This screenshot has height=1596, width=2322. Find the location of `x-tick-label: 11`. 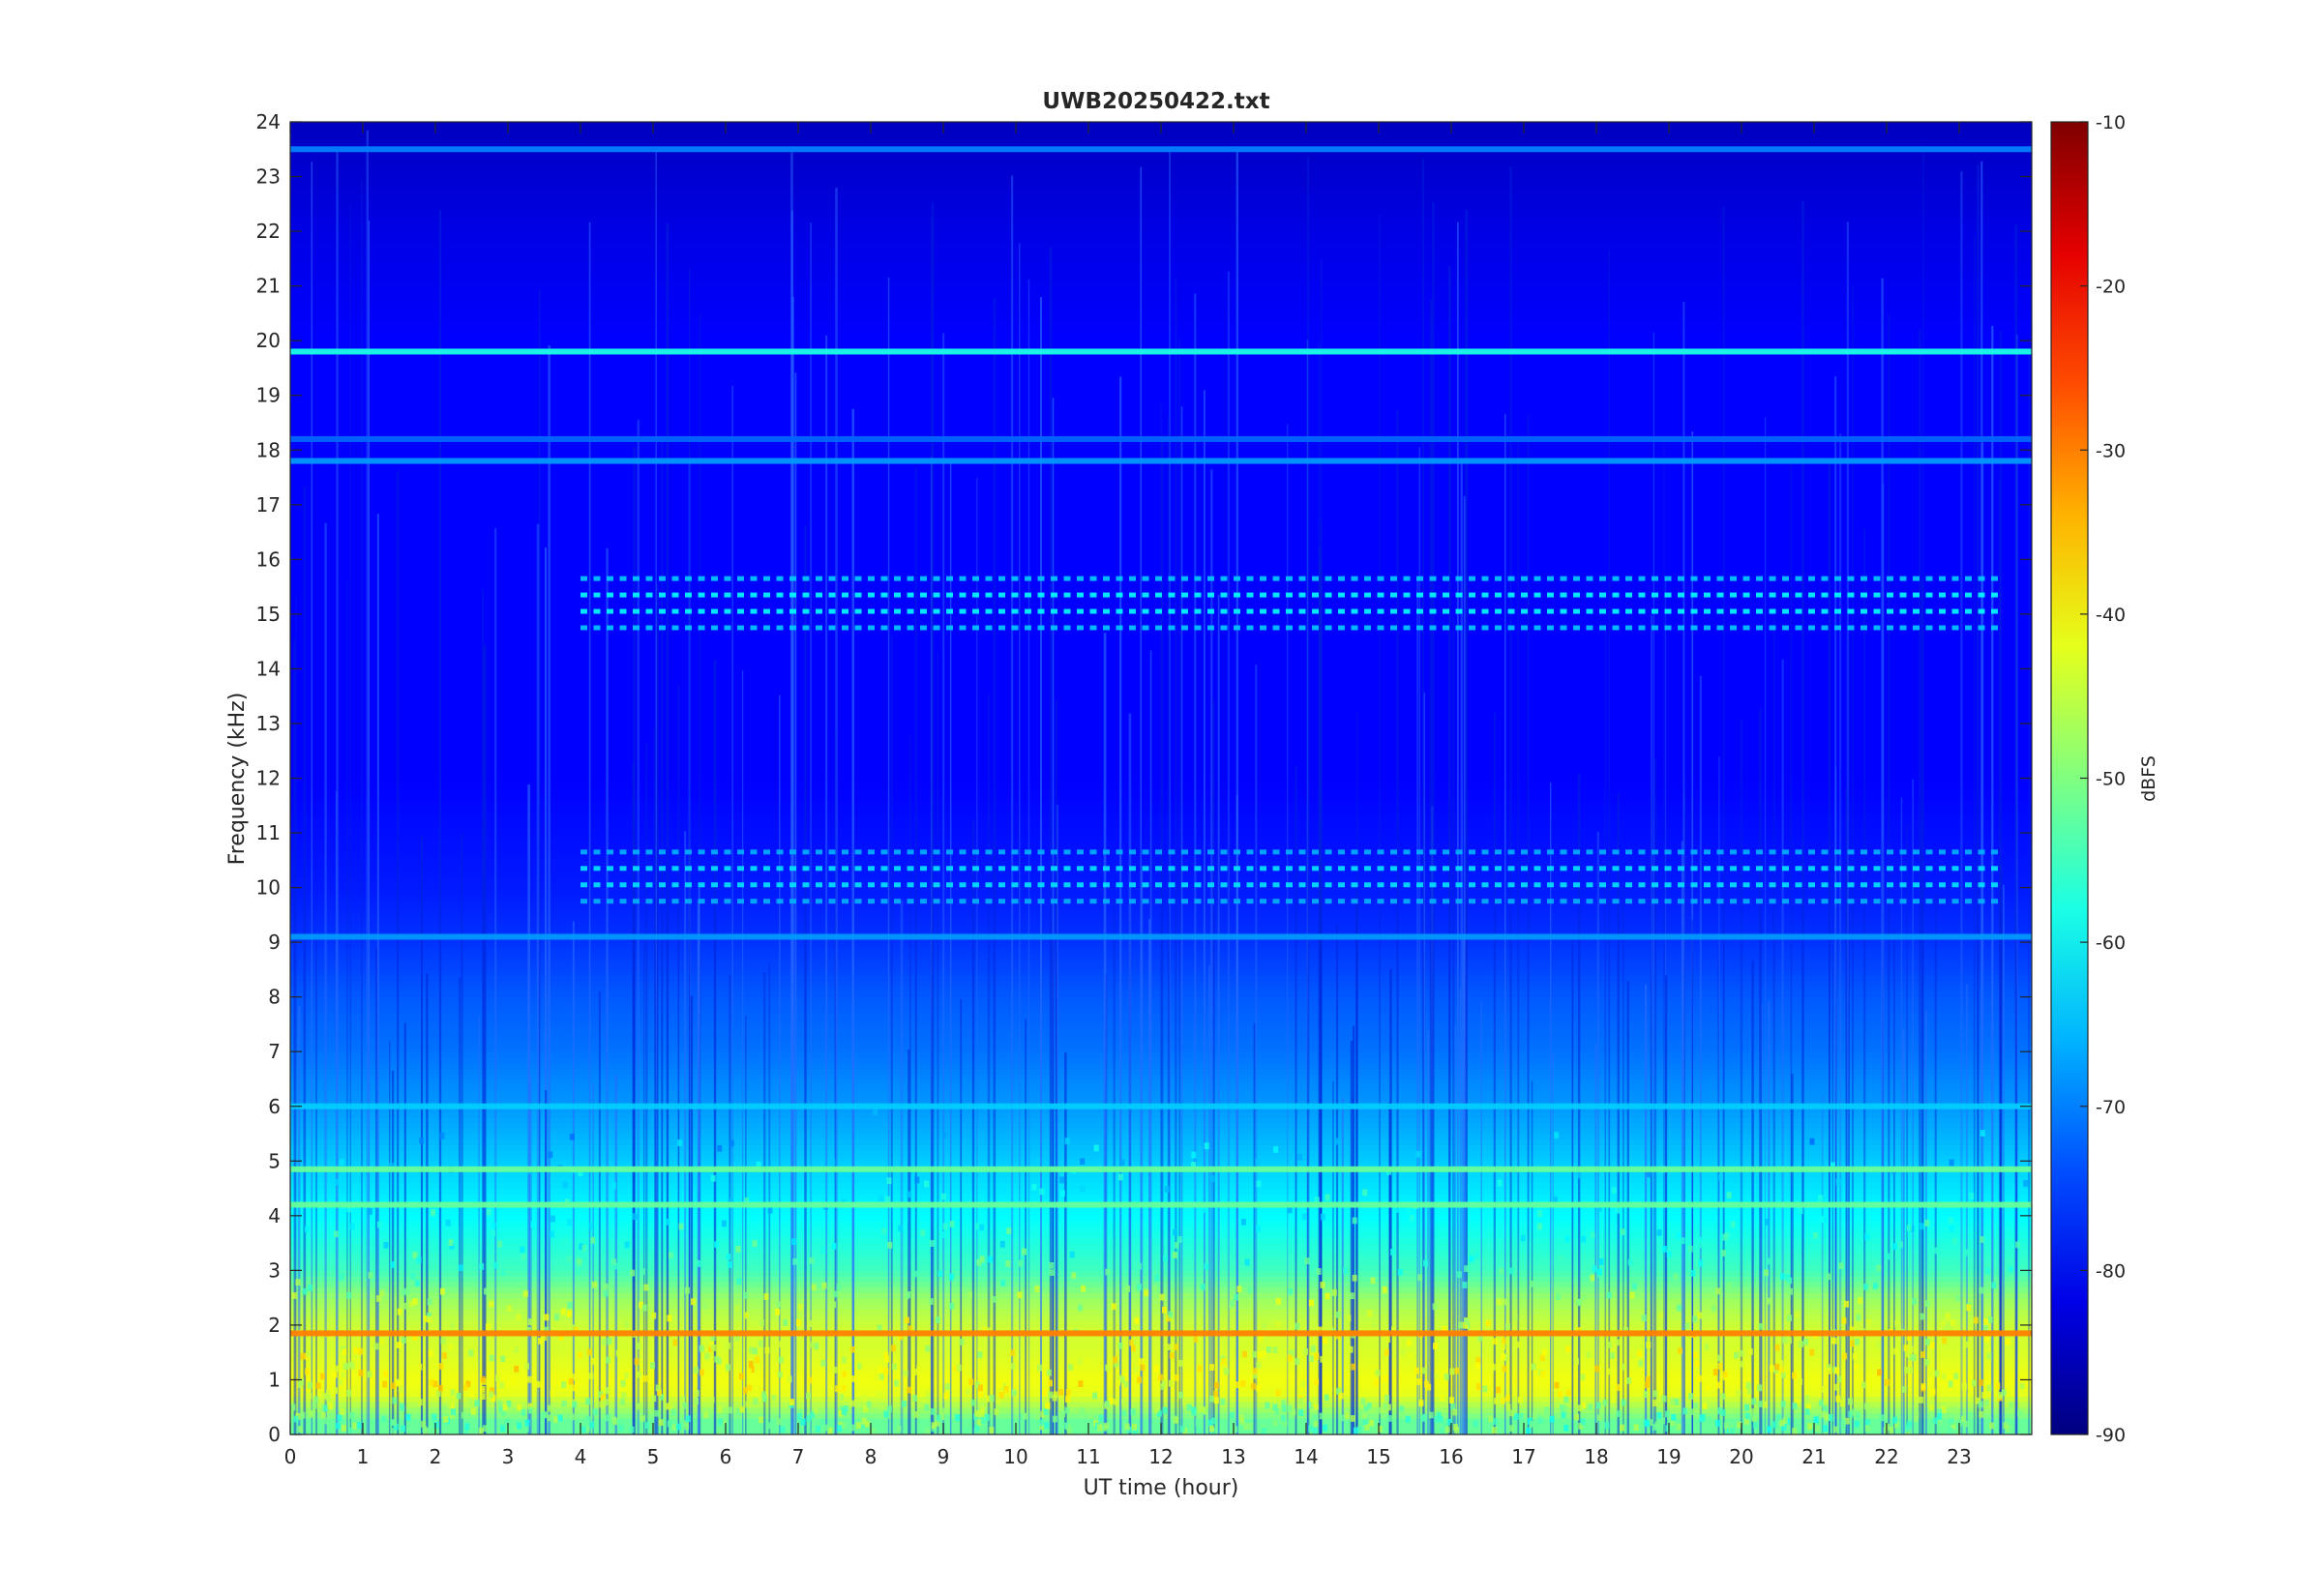

x-tick-label: 11 is located at coordinates (1088, 1456).